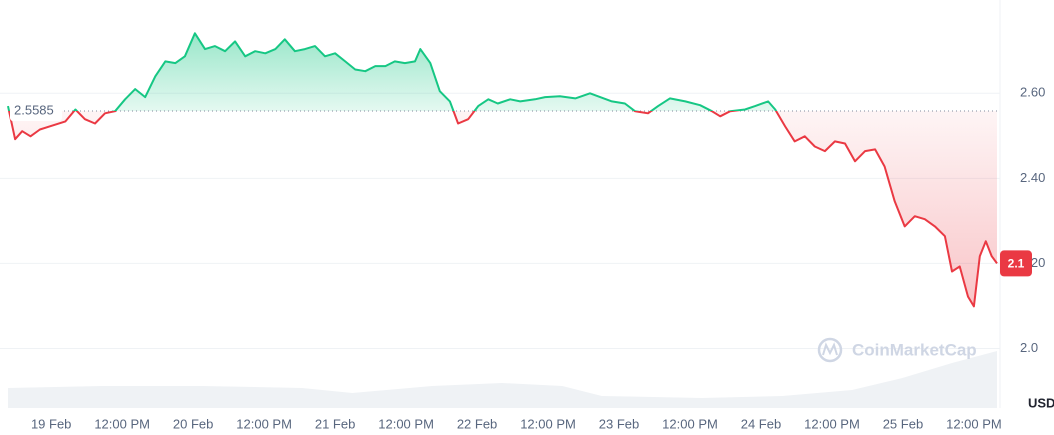 The height and width of the screenshot is (435, 1054). I want to click on volume-area, so click(502, 379).